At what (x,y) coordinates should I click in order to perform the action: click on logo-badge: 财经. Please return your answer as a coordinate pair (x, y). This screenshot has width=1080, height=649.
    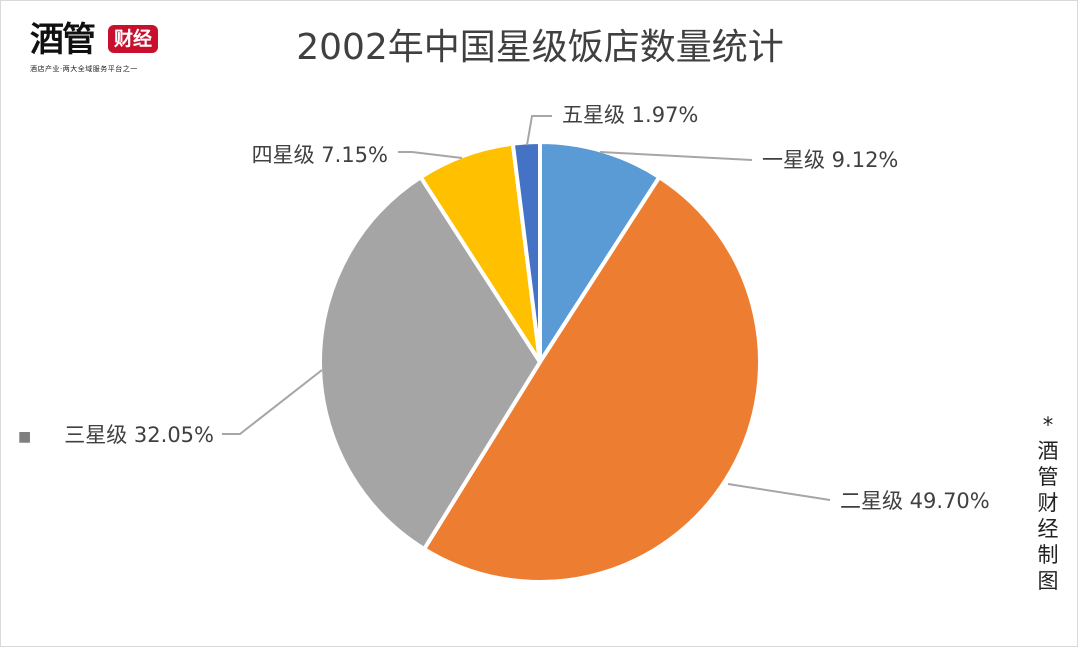
    Looking at the image, I should click on (133, 39).